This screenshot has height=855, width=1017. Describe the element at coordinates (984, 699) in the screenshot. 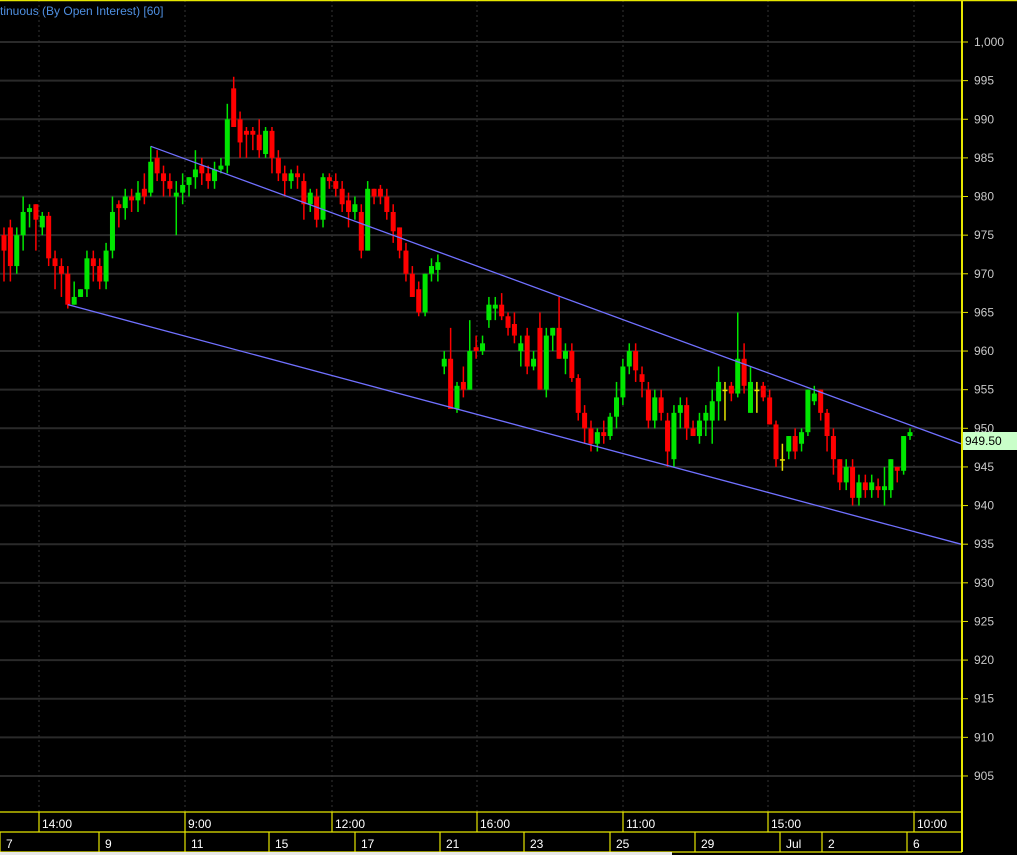

I see `y-tick-label: 915` at that location.